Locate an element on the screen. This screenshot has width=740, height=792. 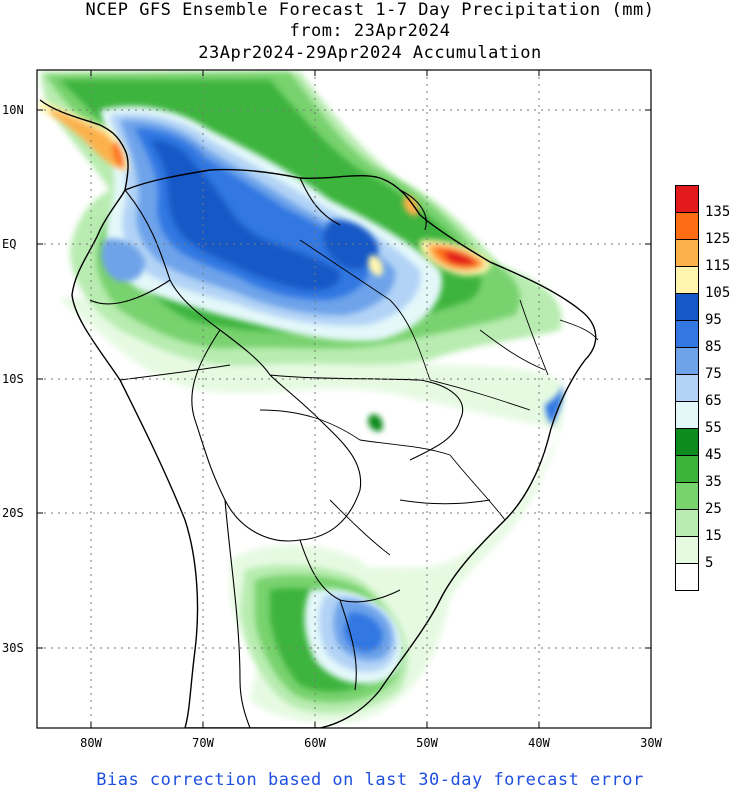
legend-label: 25 is located at coordinates (713, 509).